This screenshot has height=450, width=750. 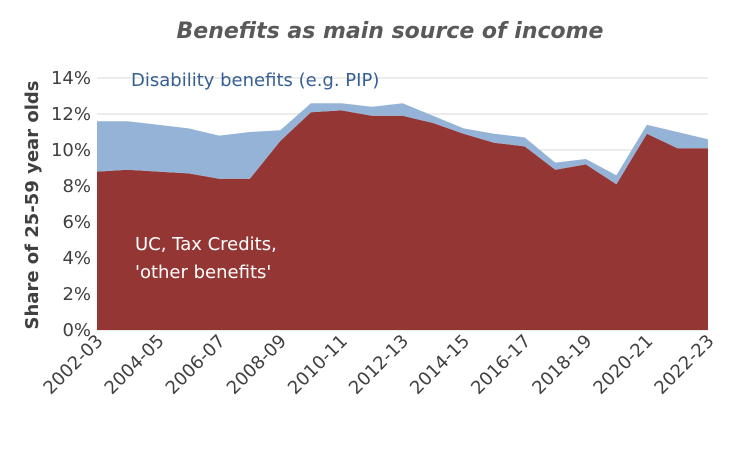 I want to click on chart-title: Benefits as main source of income, so click(x=390, y=31).